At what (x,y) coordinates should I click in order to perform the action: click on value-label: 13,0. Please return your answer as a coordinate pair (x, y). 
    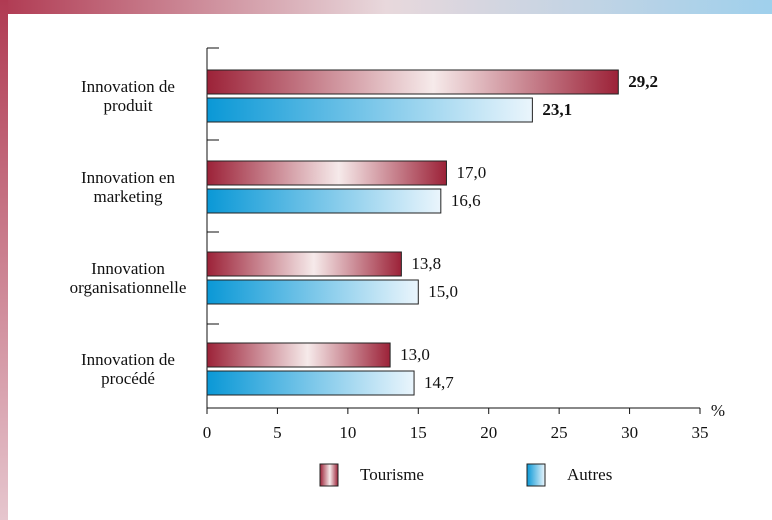
    Looking at the image, I should click on (415, 354).